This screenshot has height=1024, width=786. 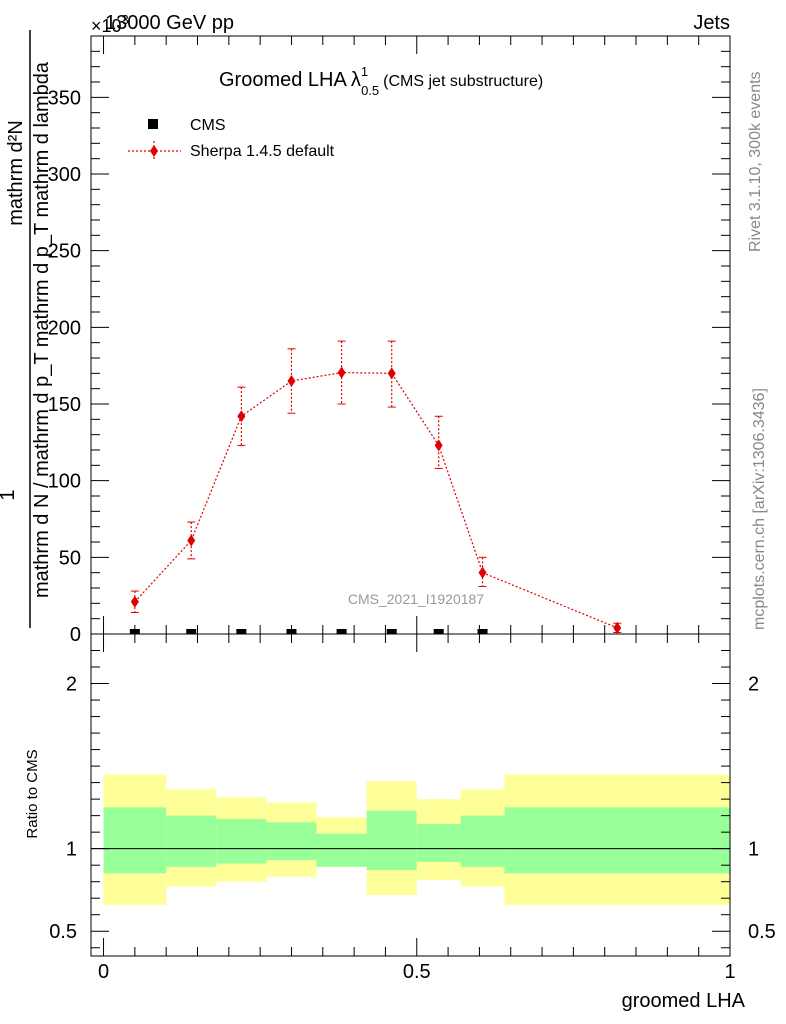 I want to click on top-left-label: 13000 GeV pp, so click(x=169, y=23).